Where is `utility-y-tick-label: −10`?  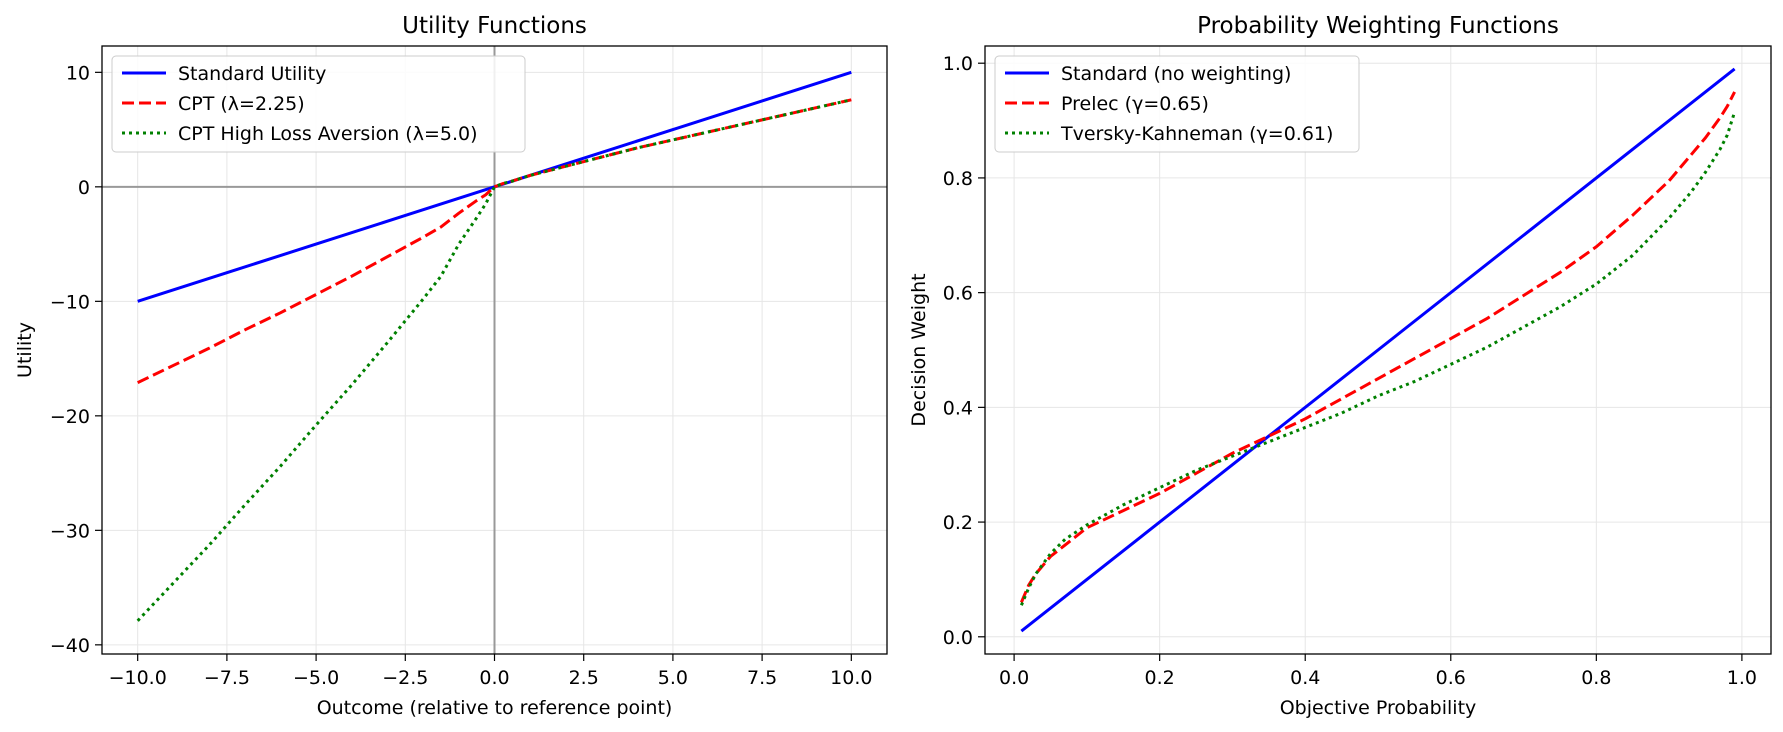 utility-y-tick-label: −10 is located at coordinates (70, 302).